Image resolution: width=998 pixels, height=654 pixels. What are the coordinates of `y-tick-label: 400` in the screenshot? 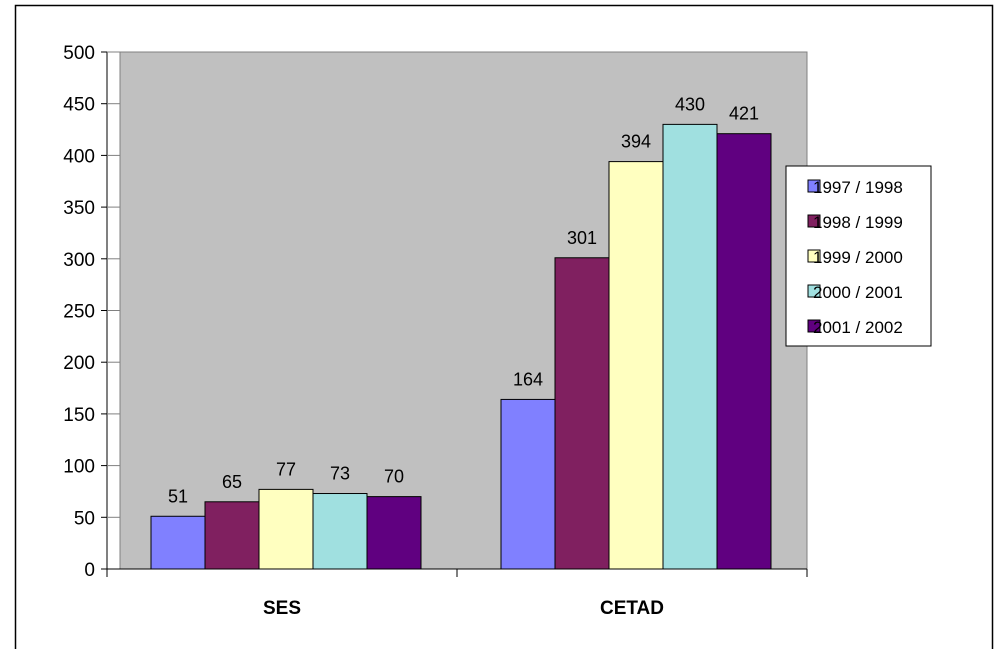 It's located at (79, 156).